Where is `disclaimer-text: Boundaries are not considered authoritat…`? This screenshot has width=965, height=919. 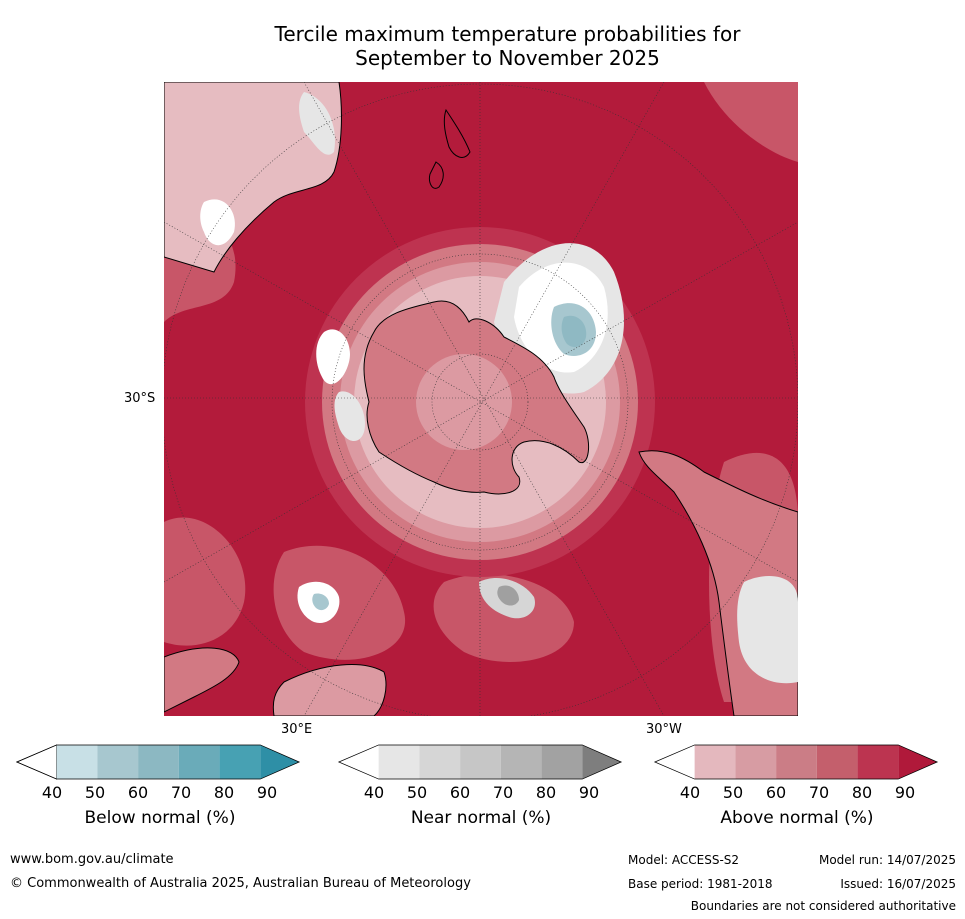 disclaimer-text: Boundaries are not considered authoritat… is located at coordinates (823, 906).